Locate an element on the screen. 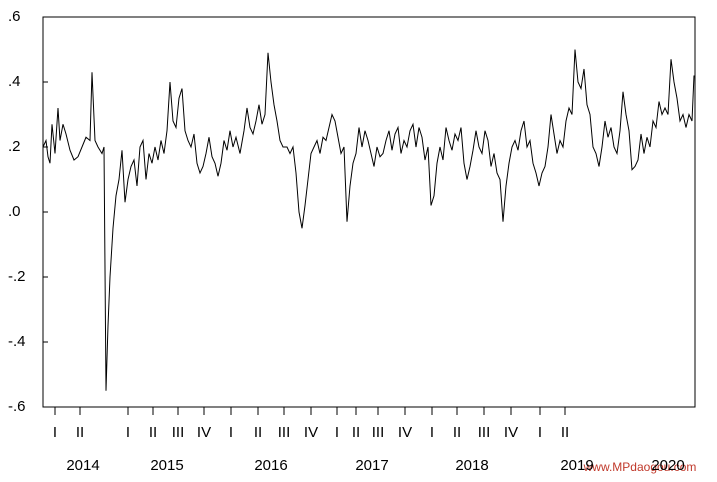 The width and height of the screenshot is (717, 482). year-label: 2014 is located at coordinates (82, 465).